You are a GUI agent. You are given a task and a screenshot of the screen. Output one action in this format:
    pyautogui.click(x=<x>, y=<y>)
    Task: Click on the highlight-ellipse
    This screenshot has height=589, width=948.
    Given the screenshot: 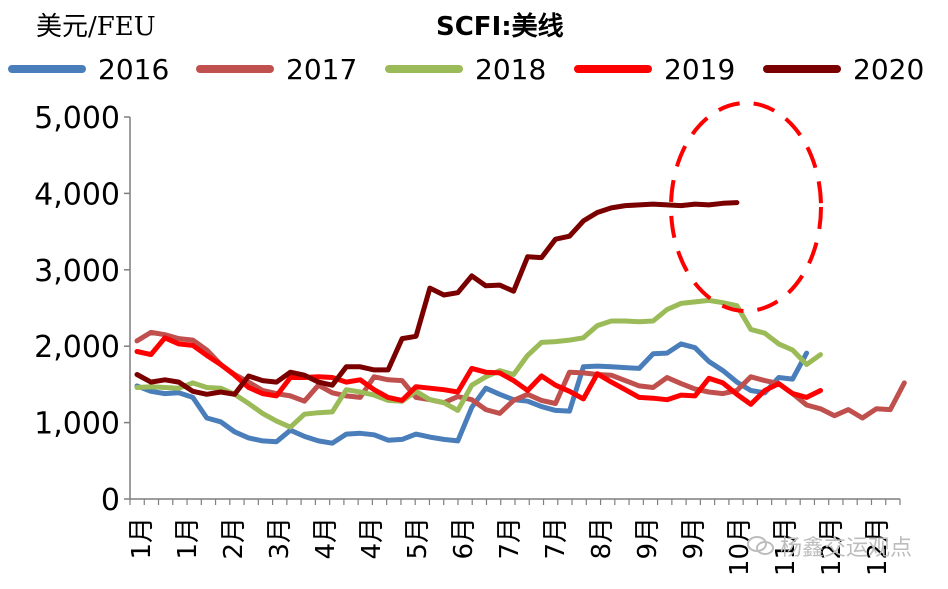 What is the action you would take?
    pyautogui.click(x=746, y=207)
    